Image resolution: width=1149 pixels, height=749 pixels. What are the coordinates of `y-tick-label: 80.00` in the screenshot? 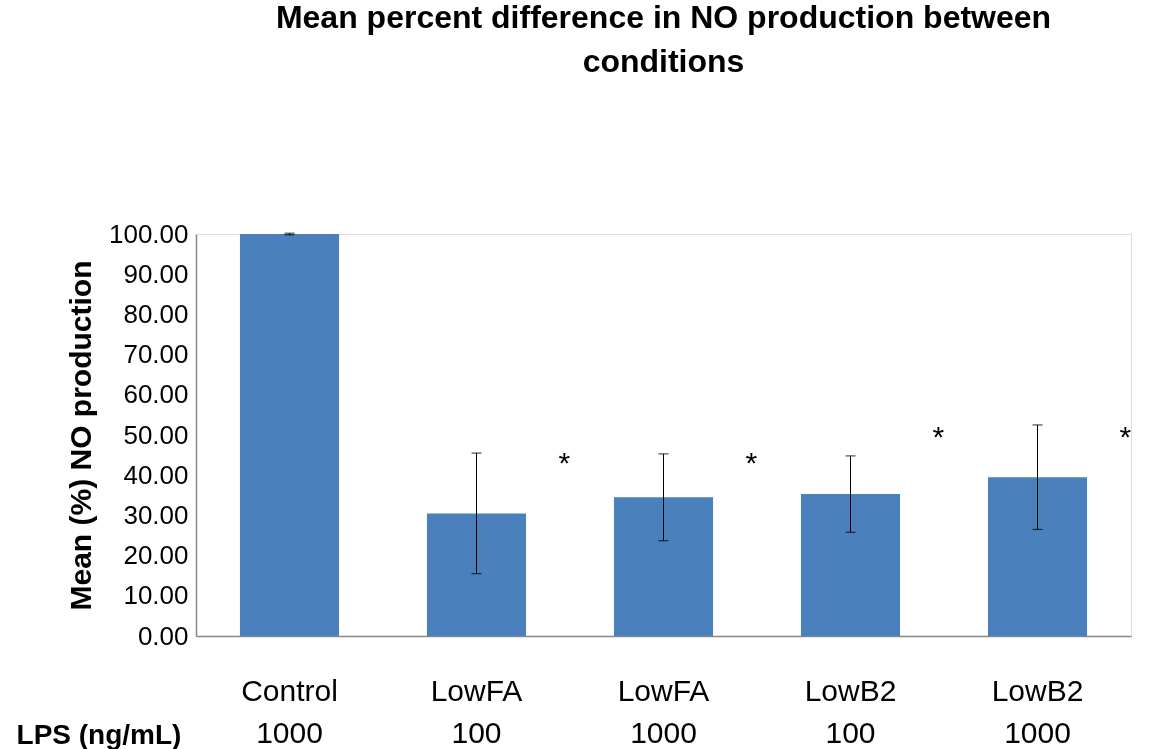 It's located at (156, 313).